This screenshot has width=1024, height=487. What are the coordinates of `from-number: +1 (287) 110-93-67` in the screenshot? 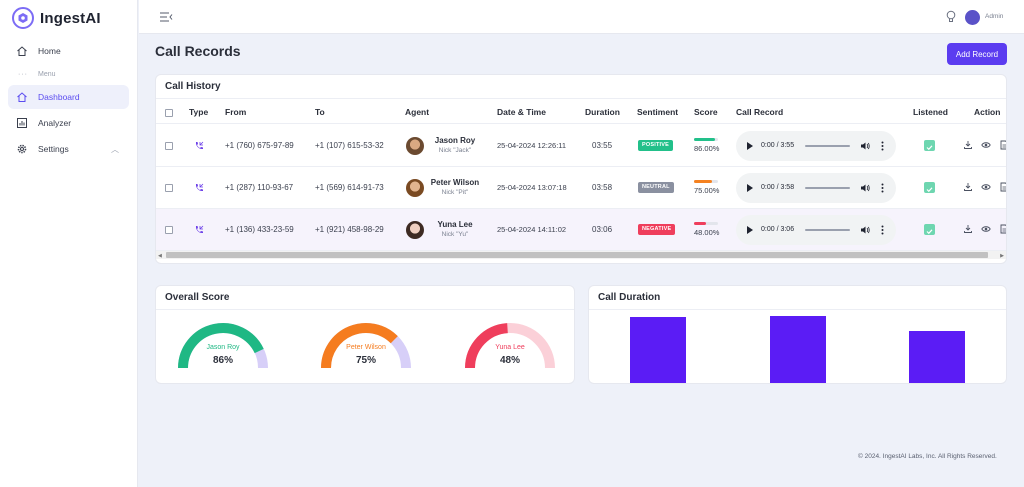 It's located at (259, 187).